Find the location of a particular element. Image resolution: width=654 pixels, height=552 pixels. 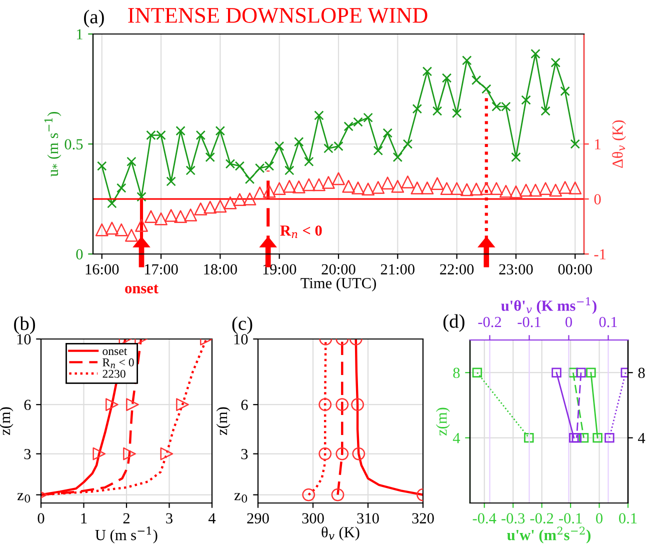

x-tick-label: 00:00 is located at coordinates (575, 269).